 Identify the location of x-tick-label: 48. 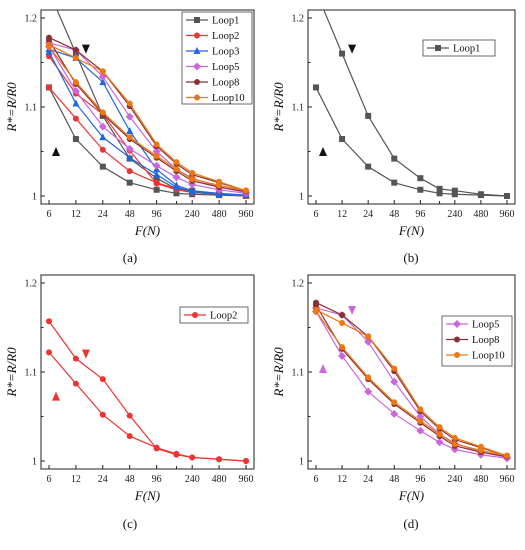
(130, 479).